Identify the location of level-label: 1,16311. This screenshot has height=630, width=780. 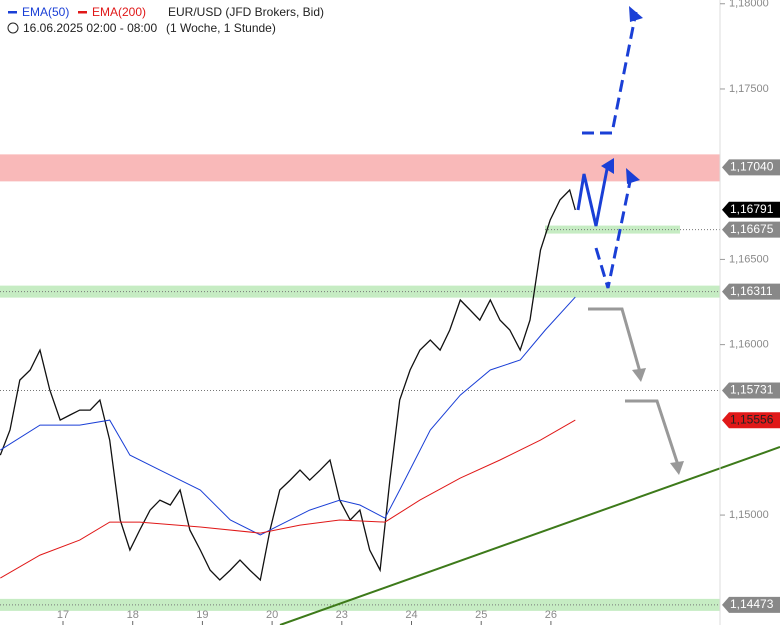
(751, 291).